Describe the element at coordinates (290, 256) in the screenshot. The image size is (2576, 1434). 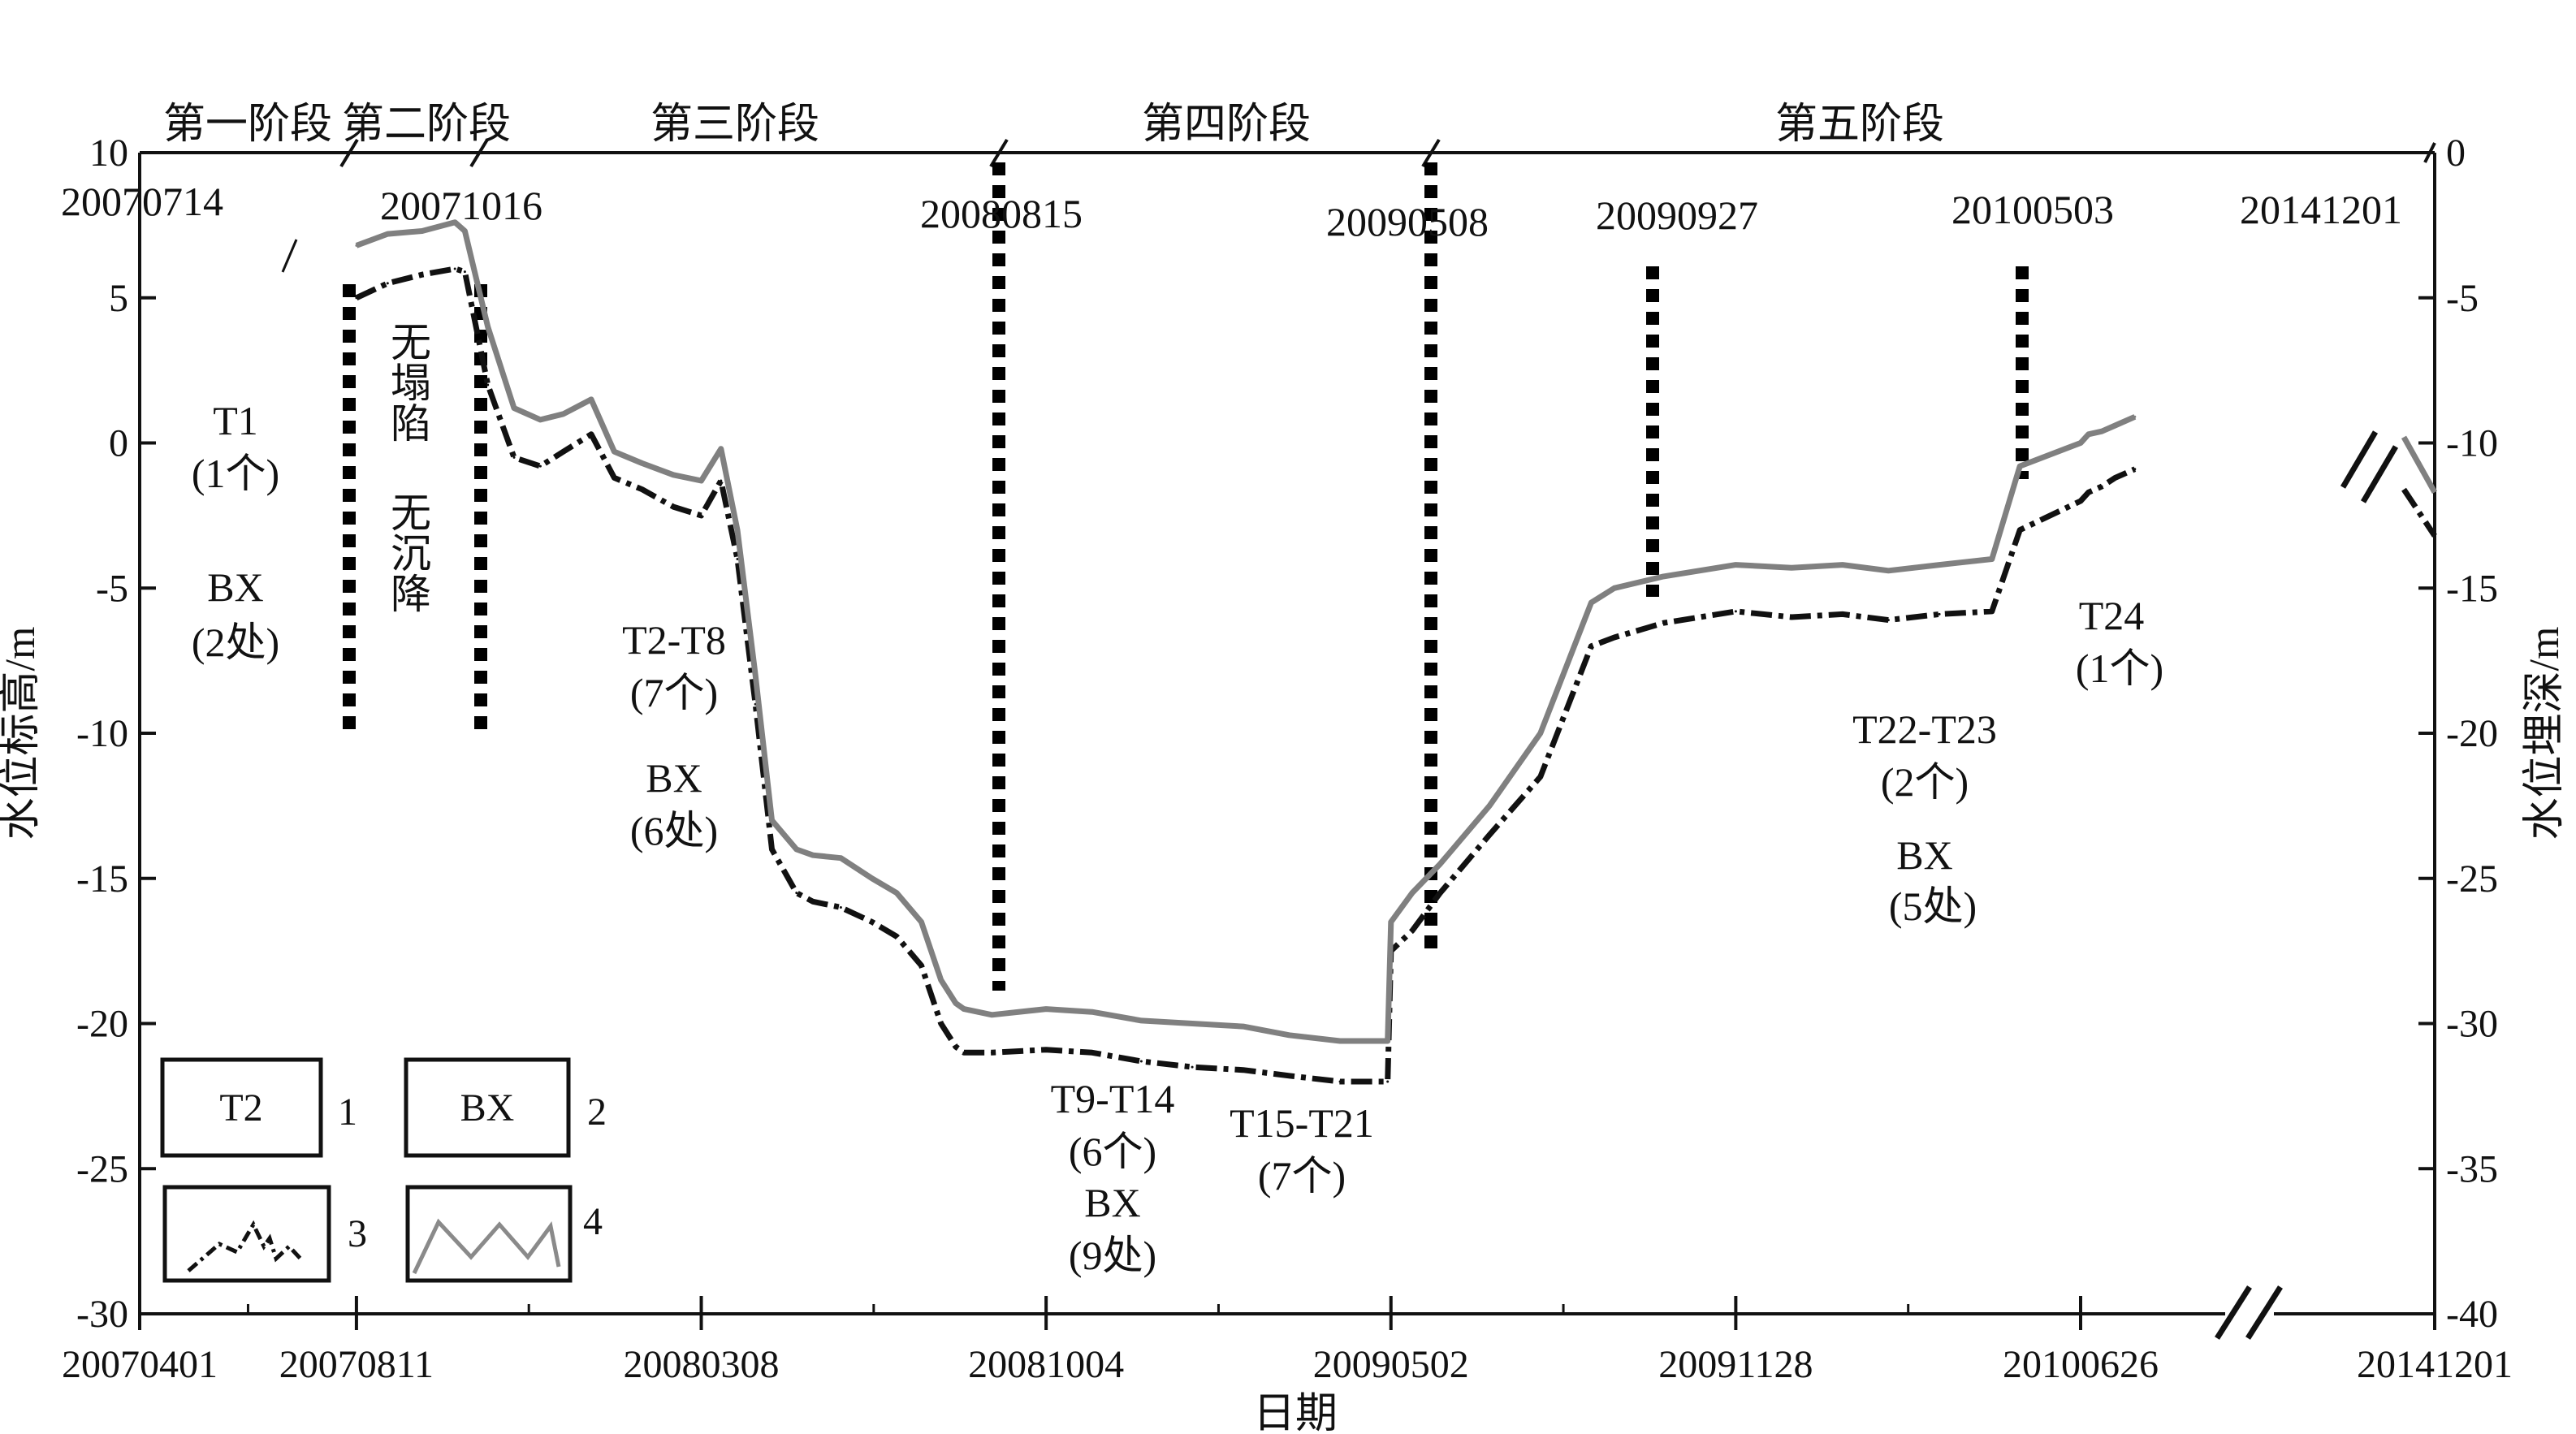
I see `date-ann-20070714-pointer` at that location.